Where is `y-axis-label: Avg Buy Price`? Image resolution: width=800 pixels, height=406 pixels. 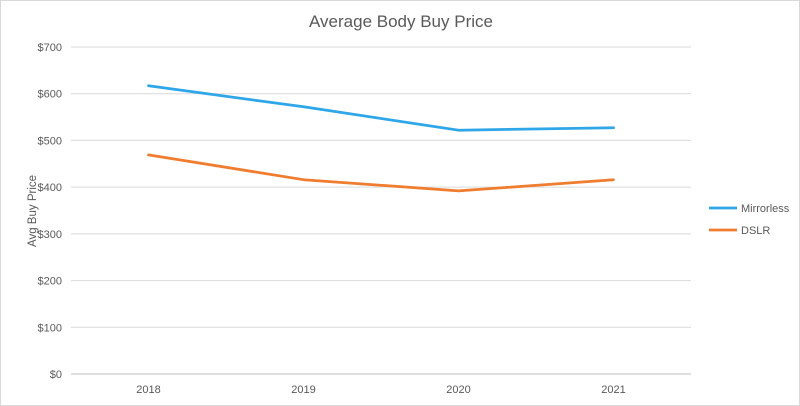 y-axis-label: Avg Buy Price is located at coordinates (33, 211).